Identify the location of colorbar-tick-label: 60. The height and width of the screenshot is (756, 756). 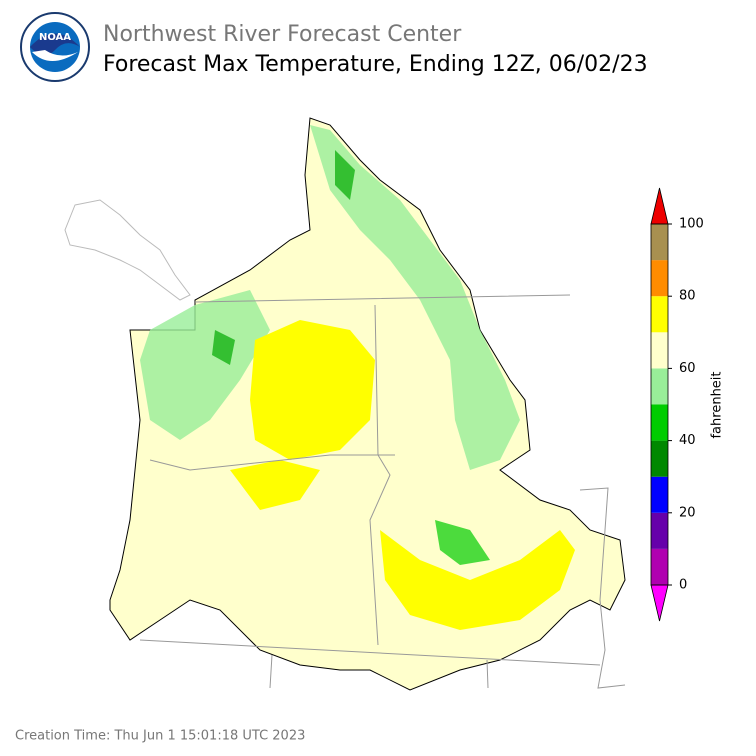
(687, 368).